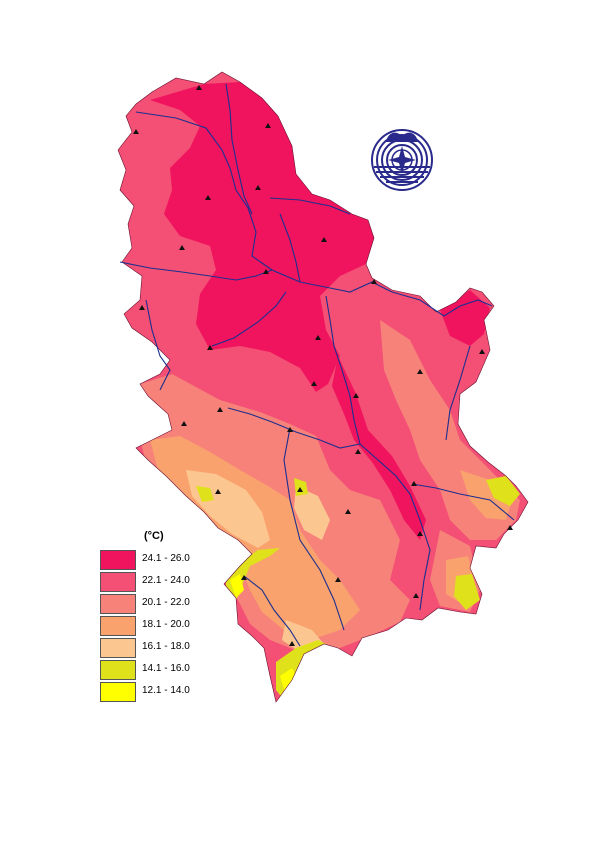  I want to click on river-ibar, so click(314, 529).